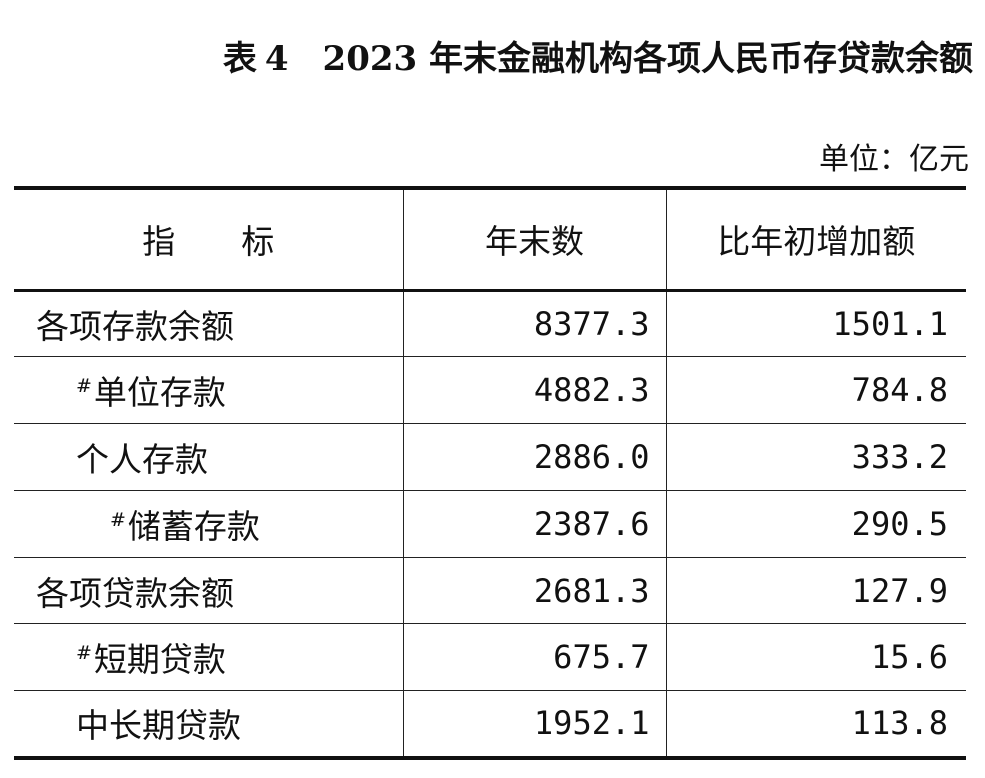  What do you see at coordinates (647, 59) in the screenshot?
I see `table-title-text: 2023 年末金融机构各项人民币存贷款余额` at bounding box center [647, 59].